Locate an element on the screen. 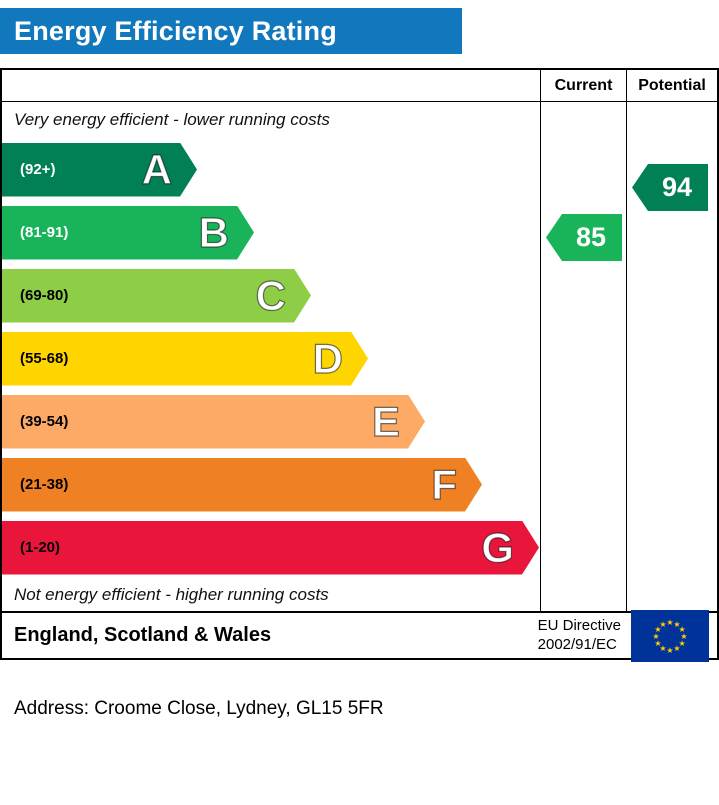 This screenshot has height=805, width=719. band-e: (39-54) E is located at coordinates (213, 422).